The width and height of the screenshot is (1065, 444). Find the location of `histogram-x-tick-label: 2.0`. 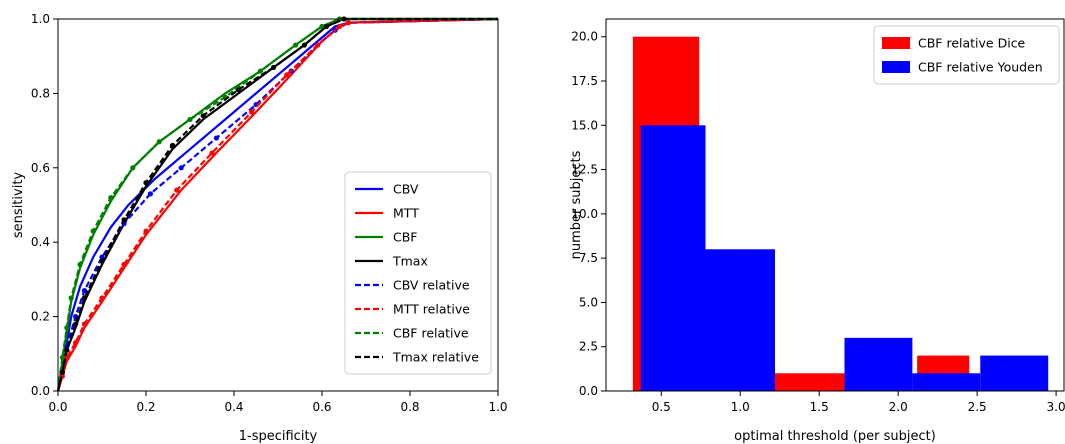

histogram-x-tick-label: 2.0 is located at coordinates (898, 407).